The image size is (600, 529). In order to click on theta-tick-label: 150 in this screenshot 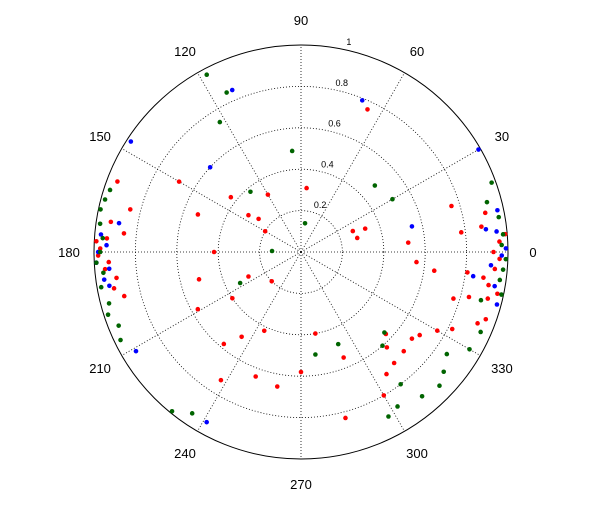, I will do `click(100, 136)`.